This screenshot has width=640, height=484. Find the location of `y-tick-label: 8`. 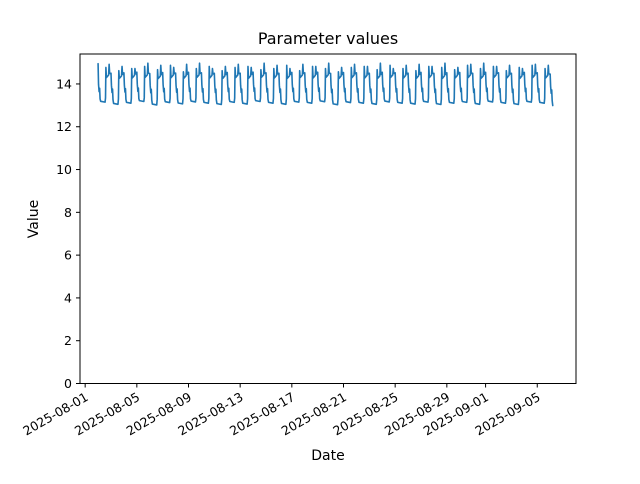

y-tick-label: 8 is located at coordinates (68, 212).